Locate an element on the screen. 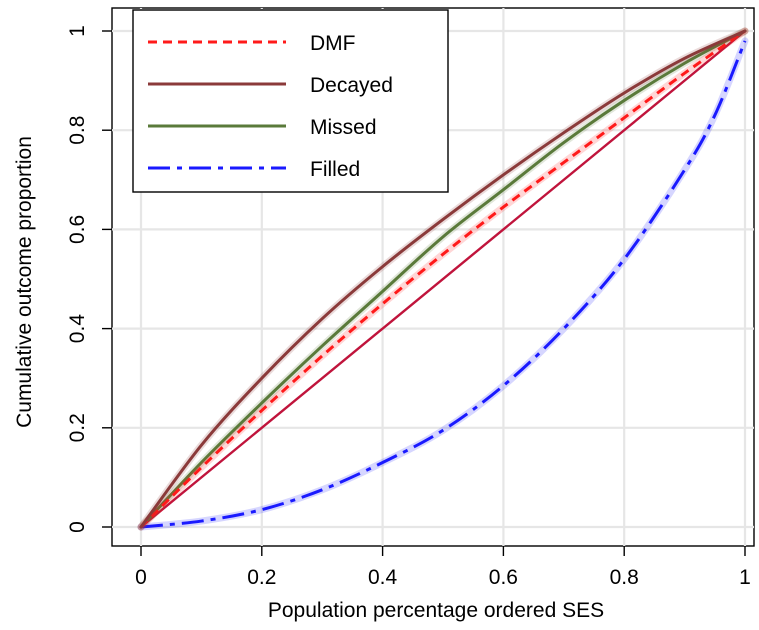  legend: DMF Decayed Missed Filled is located at coordinates (290, 101).